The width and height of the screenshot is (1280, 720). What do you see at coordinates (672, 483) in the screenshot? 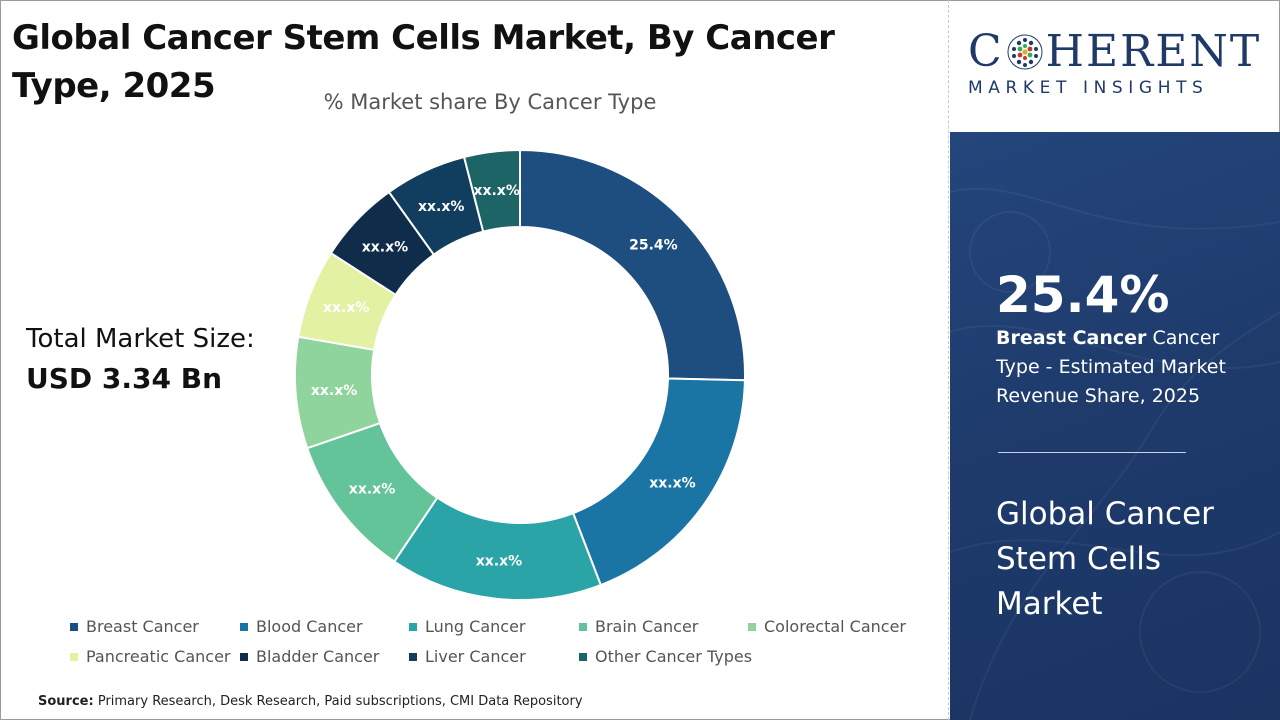
I see `donut-label-blood-cancer: xx.x%` at bounding box center [672, 483].